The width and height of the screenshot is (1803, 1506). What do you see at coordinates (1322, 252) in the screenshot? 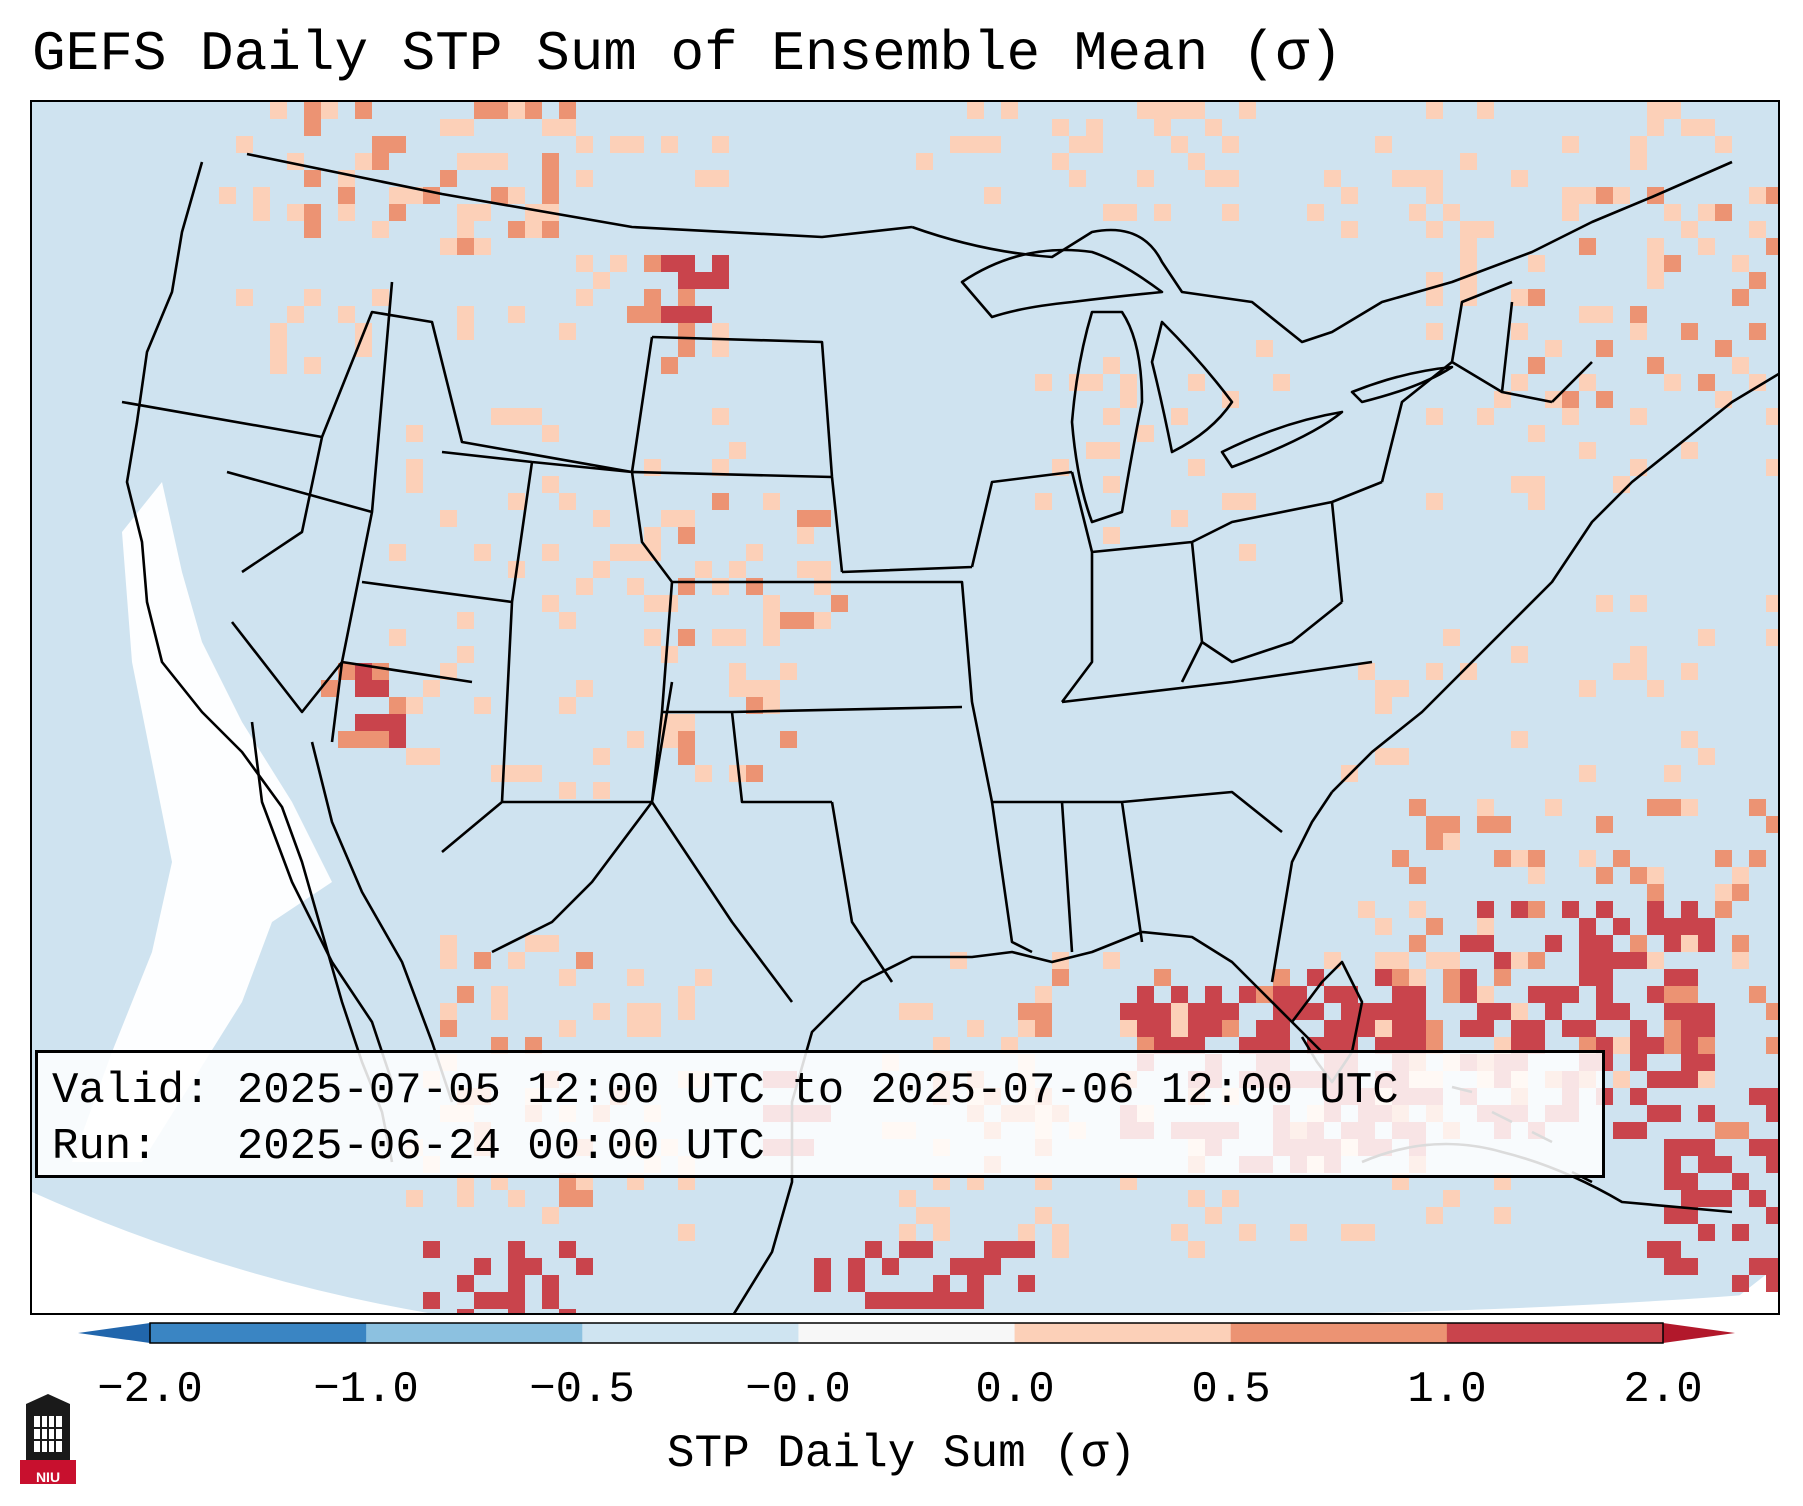
I see `great-lakes-shore` at bounding box center [1322, 252].